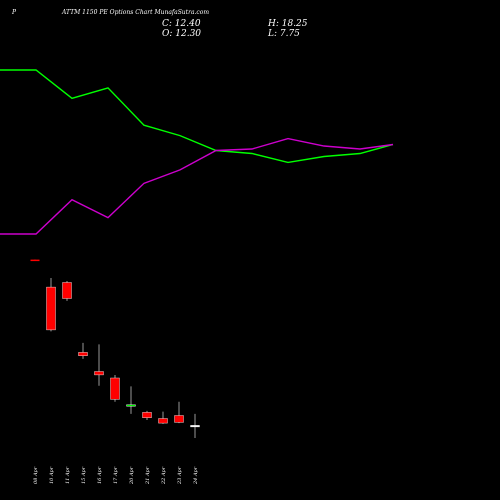 The height and width of the screenshot is (500, 500). I want to click on x-tick-label: 20 Apr, so click(132, 475).